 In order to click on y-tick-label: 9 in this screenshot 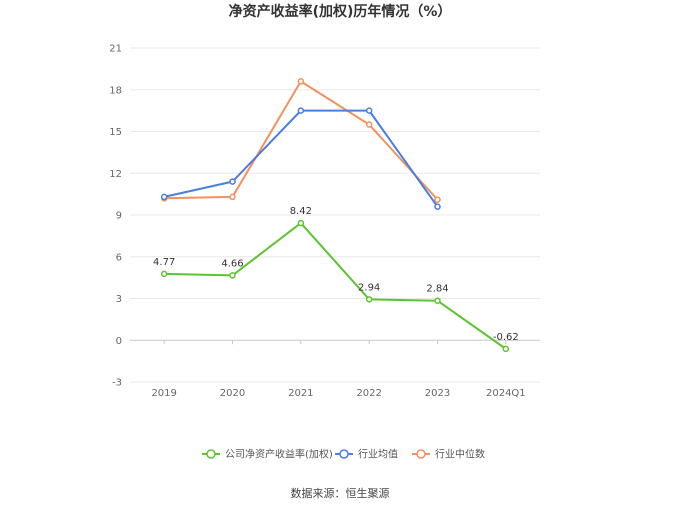, I will do `click(119, 216)`.